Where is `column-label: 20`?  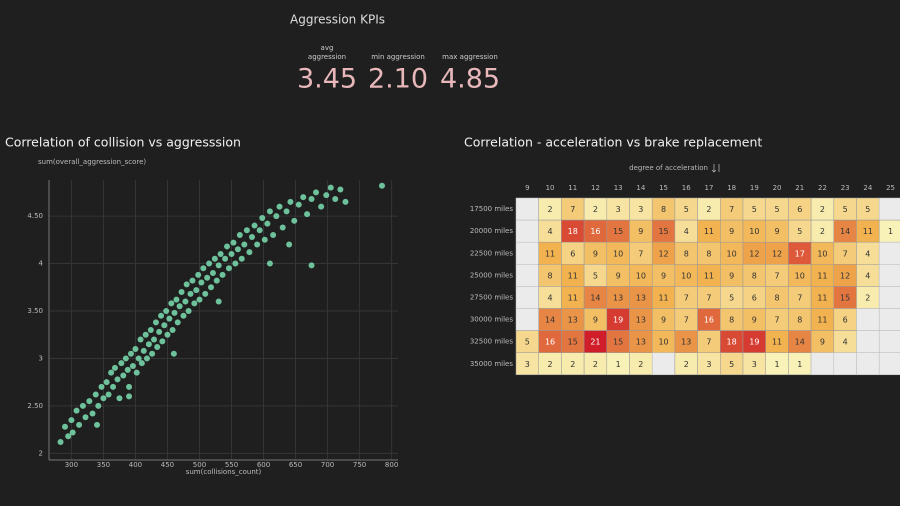 column-label: 20 is located at coordinates (777, 188).